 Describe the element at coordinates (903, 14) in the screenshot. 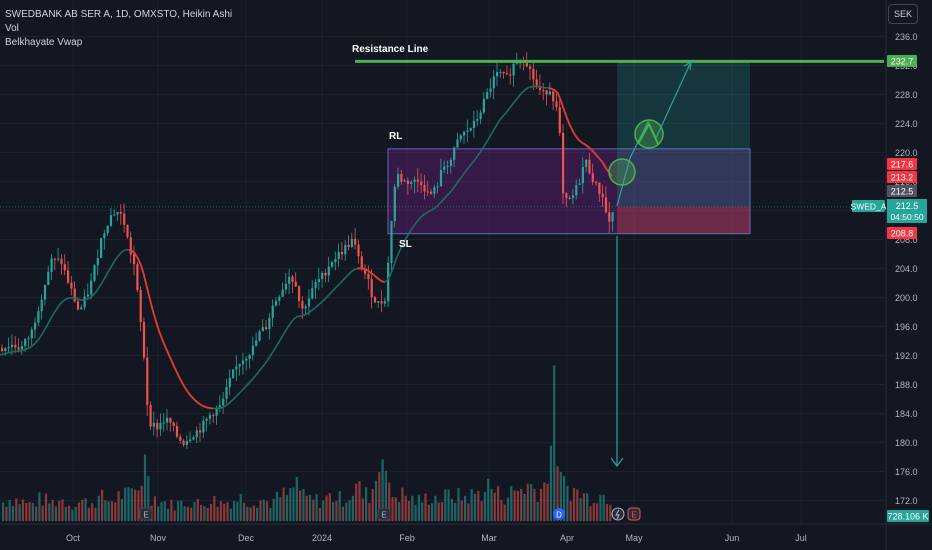

I see `currency-selector: SEK` at that location.